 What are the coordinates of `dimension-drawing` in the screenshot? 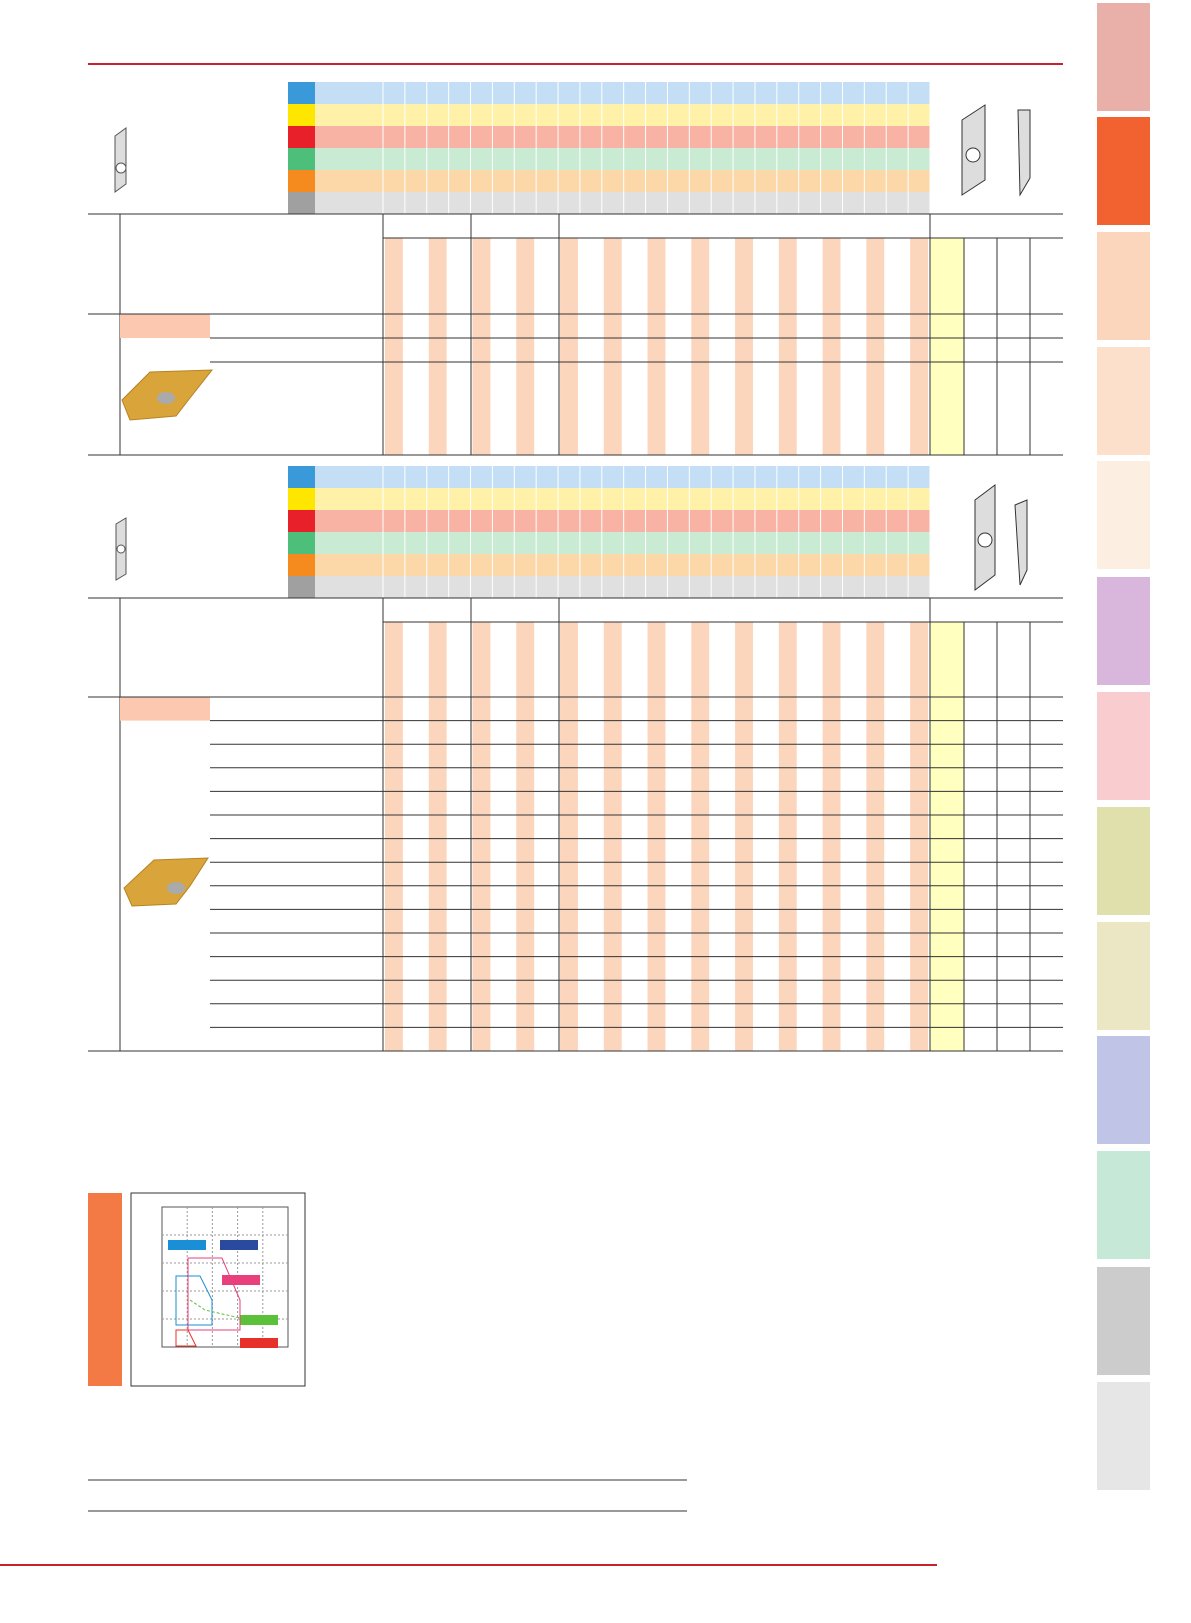 It's located at (996, 347).